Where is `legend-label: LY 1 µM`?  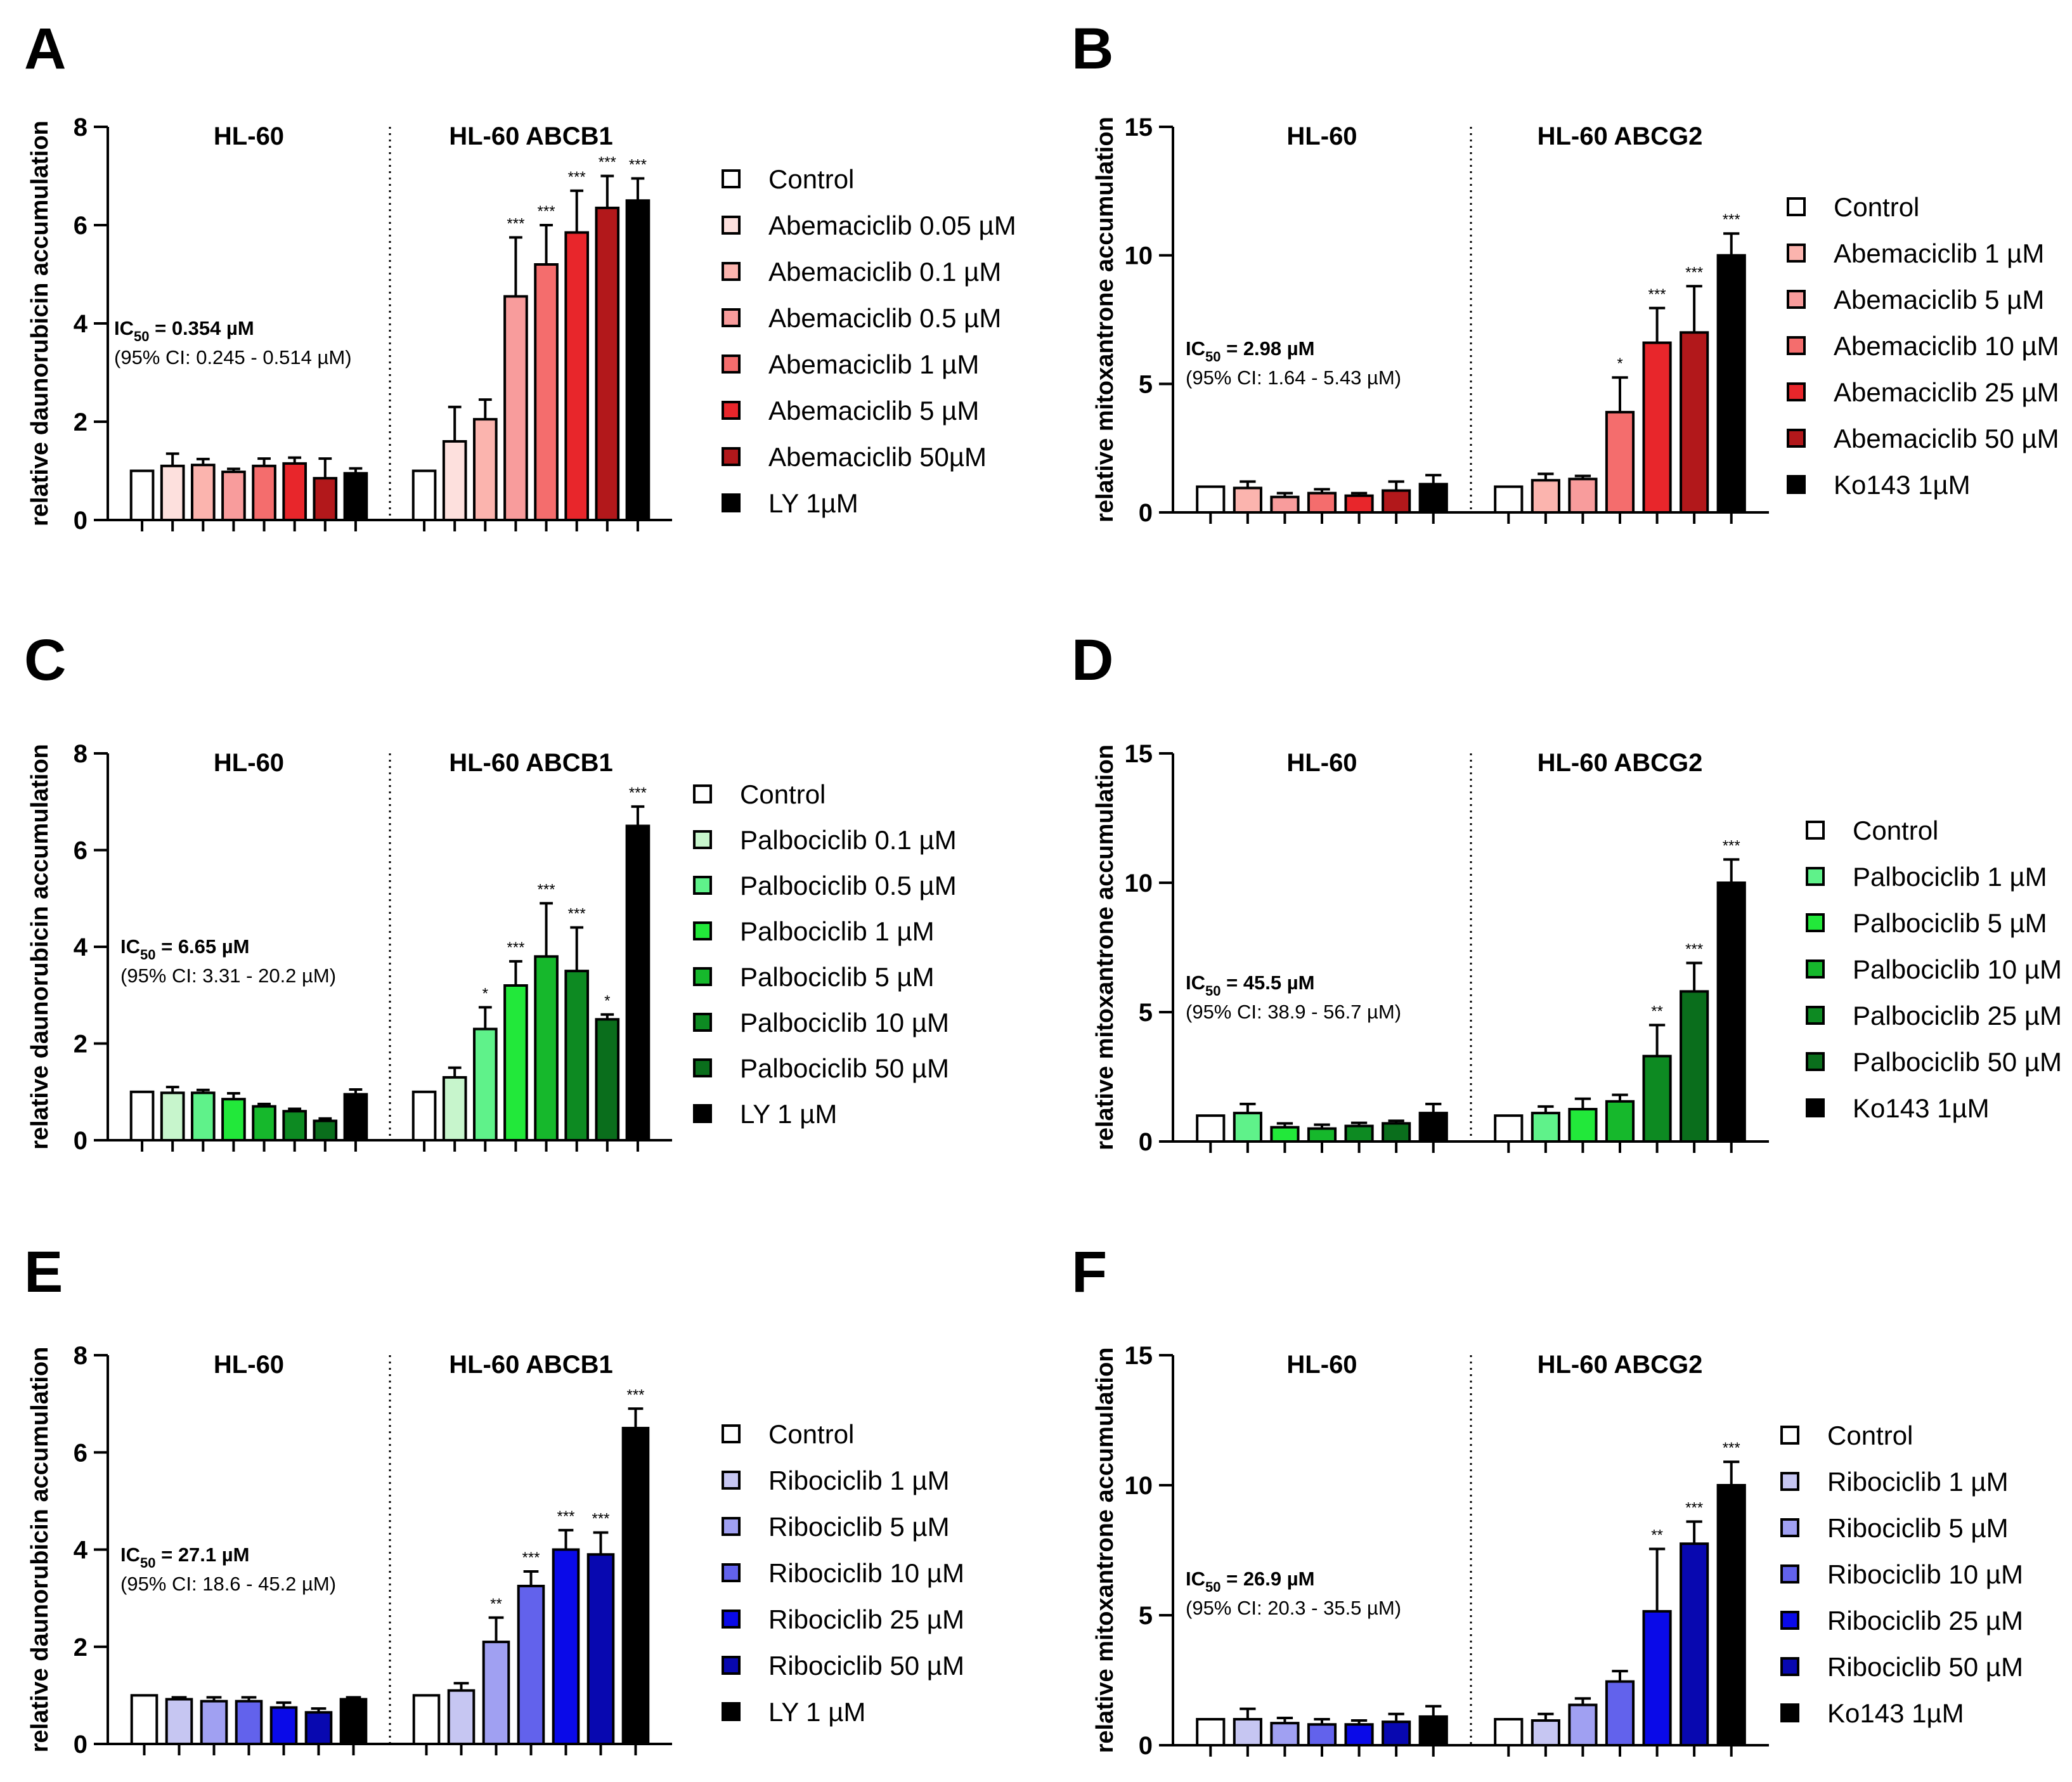
legend-label: LY 1 µM is located at coordinates (816, 1712).